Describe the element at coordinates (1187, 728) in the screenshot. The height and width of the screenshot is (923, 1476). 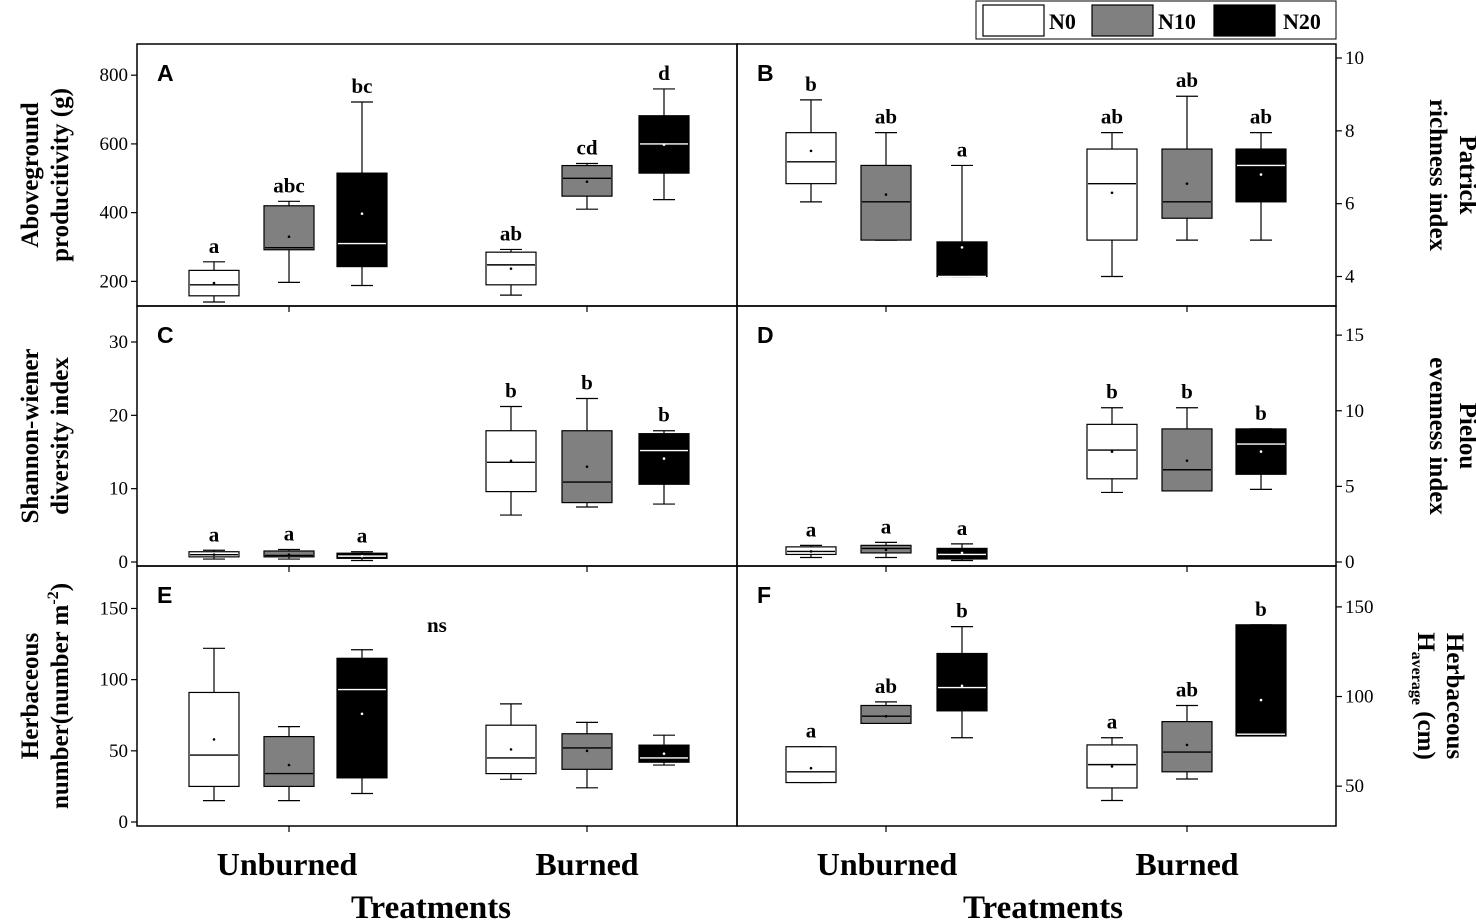
I see `box-burned-n10: ab` at that location.